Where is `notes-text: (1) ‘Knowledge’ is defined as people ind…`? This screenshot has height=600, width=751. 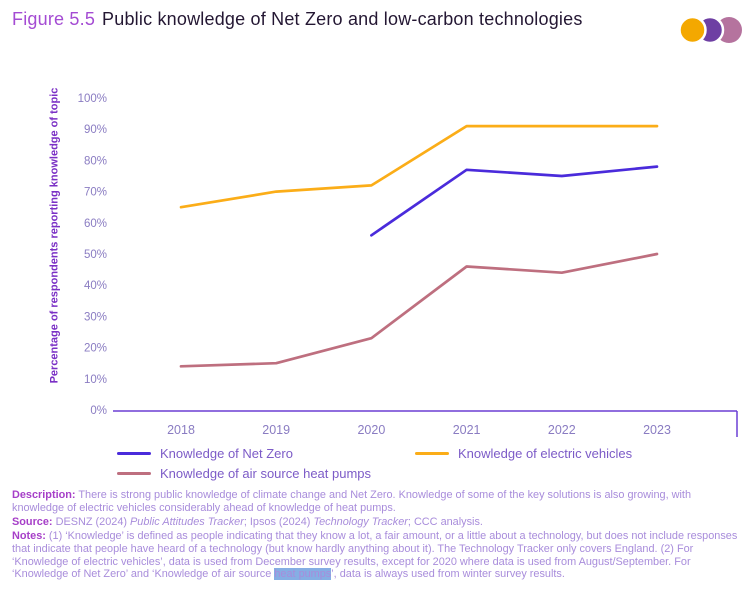
notes-text: (1) ‘Knowledge’ is defined as people ind… is located at coordinates (375, 555).